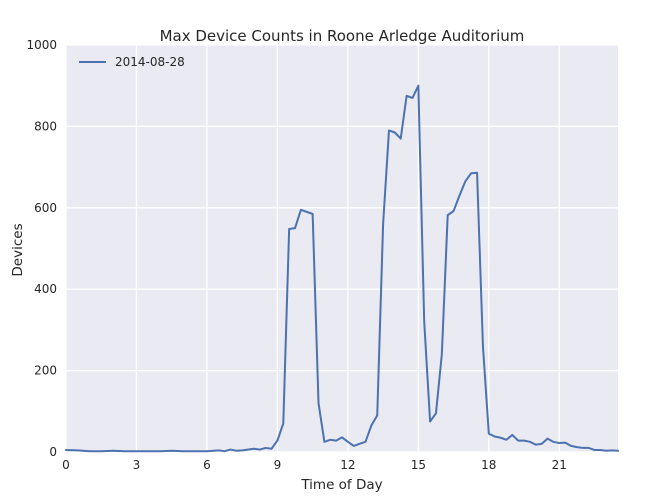 The width and height of the screenshot is (648, 504). What do you see at coordinates (559, 465) in the screenshot?
I see `x-tick-label: 21` at bounding box center [559, 465].